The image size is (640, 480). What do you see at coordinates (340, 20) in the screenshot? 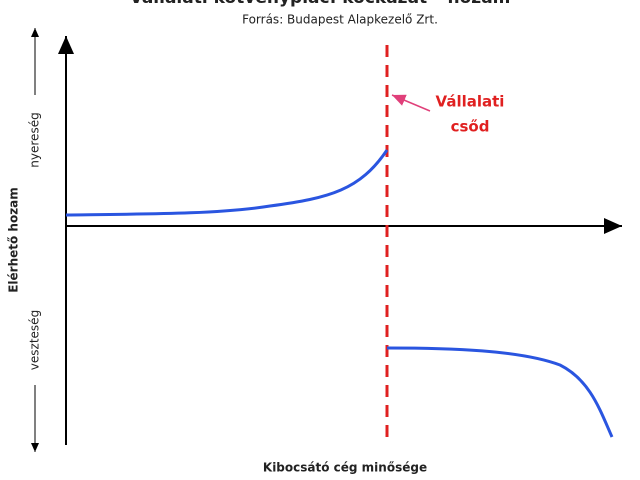
I see `subtitle: Forrás: Budapest Alapkezelő Zrt.` at bounding box center [340, 20].